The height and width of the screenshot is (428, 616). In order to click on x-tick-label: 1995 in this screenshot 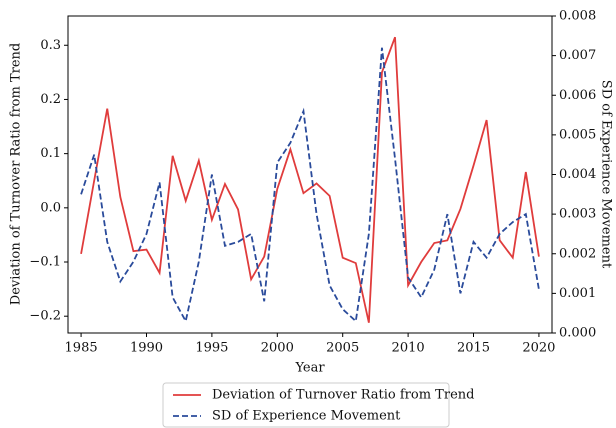, I will do `click(211, 348)`.